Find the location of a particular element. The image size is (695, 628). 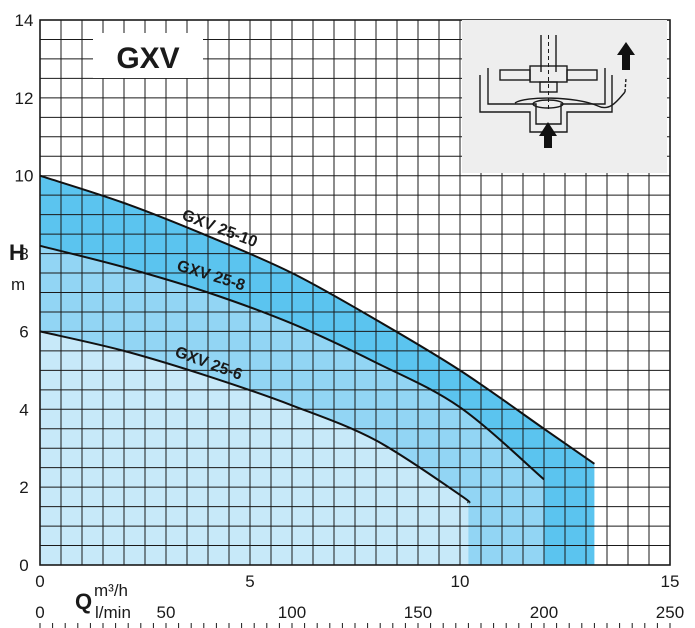

x-tick-label-lmin: 50 is located at coordinates (166, 612).